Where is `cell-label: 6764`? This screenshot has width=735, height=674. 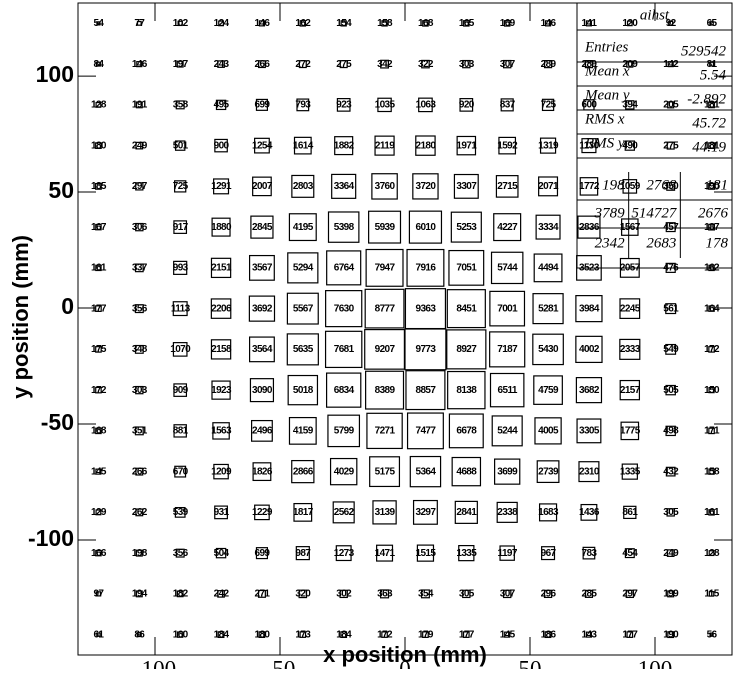
cell-label: 6764 is located at coordinates (344, 268).